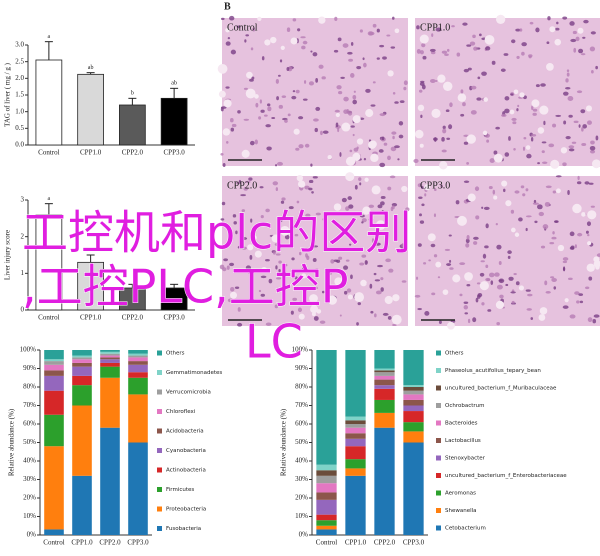 The height and width of the screenshot is (556, 600). What do you see at coordinates (300, 350) in the screenshot?
I see `y-tick-label: 100%` at bounding box center [300, 350].